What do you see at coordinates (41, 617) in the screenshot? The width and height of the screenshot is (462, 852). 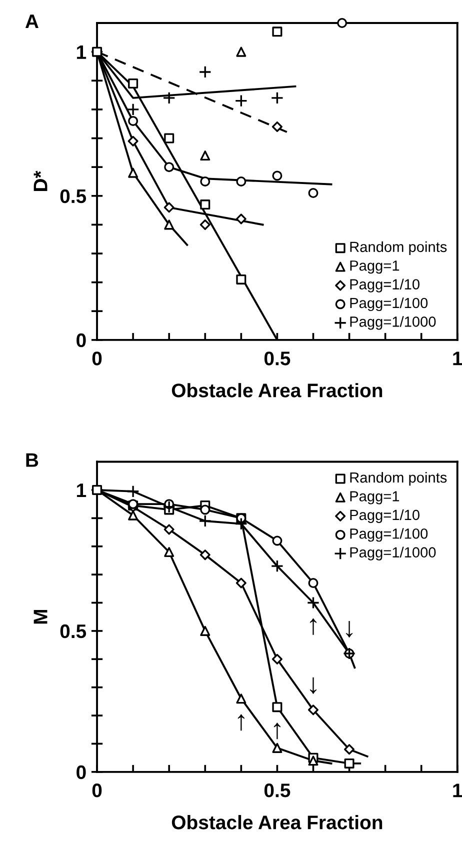 I see `y-axis-title: M` at bounding box center [41, 617].